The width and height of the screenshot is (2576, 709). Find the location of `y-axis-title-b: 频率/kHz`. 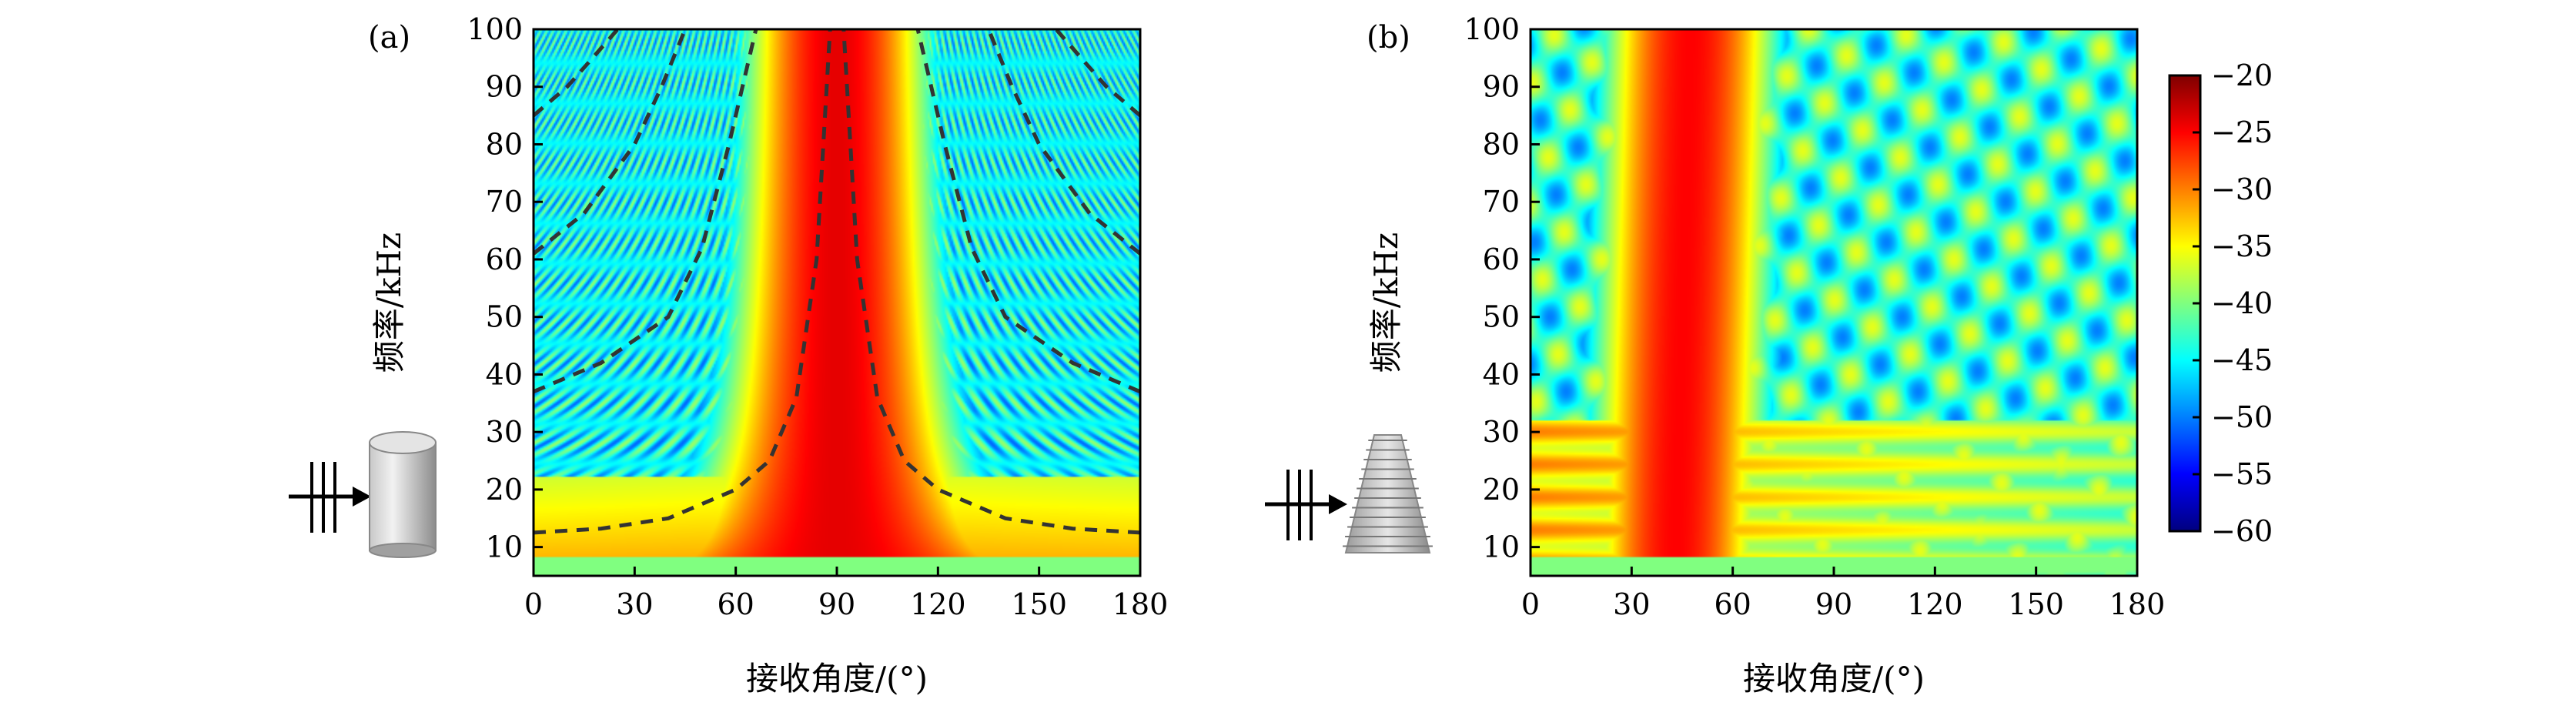

y-axis-title-b: 频率/kHz is located at coordinates (1386, 302).